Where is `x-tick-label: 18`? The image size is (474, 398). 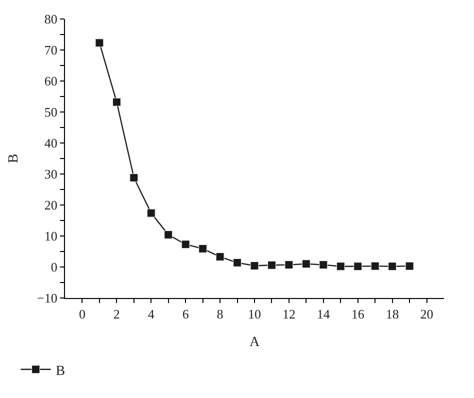
x-tick-label: 18 is located at coordinates (392, 314).